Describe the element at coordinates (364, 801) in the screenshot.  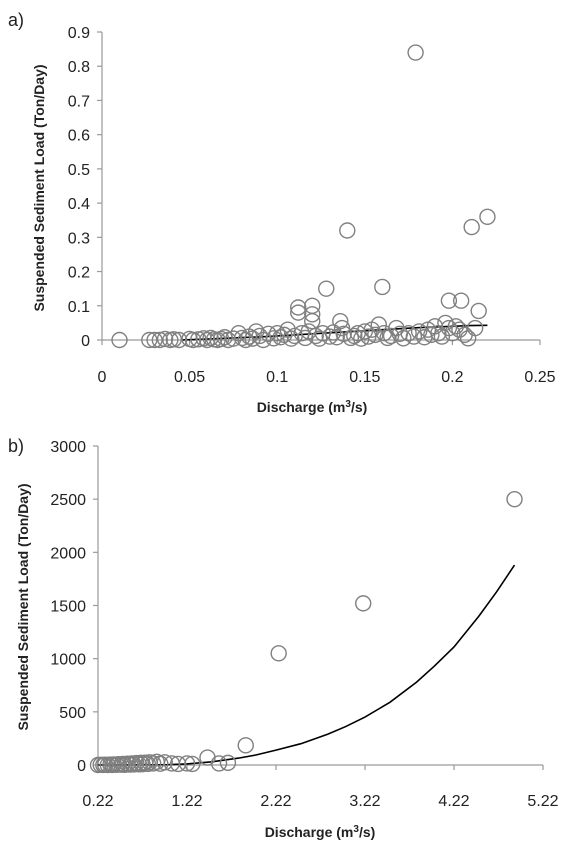
I see `x-tick-label: 3.22` at that location.